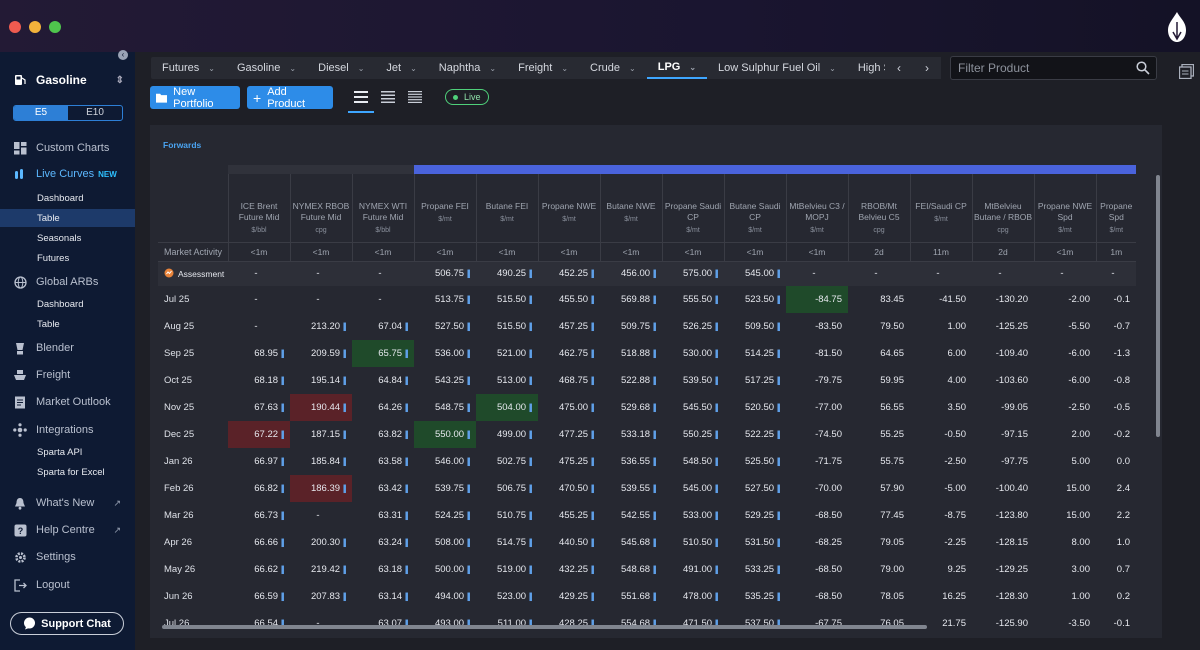 The width and height of the screenshot is (1200, 650). Describe the element at coordinates (507, 515) in the screenshot. I see `table-cell: 510.75▐` at that location.